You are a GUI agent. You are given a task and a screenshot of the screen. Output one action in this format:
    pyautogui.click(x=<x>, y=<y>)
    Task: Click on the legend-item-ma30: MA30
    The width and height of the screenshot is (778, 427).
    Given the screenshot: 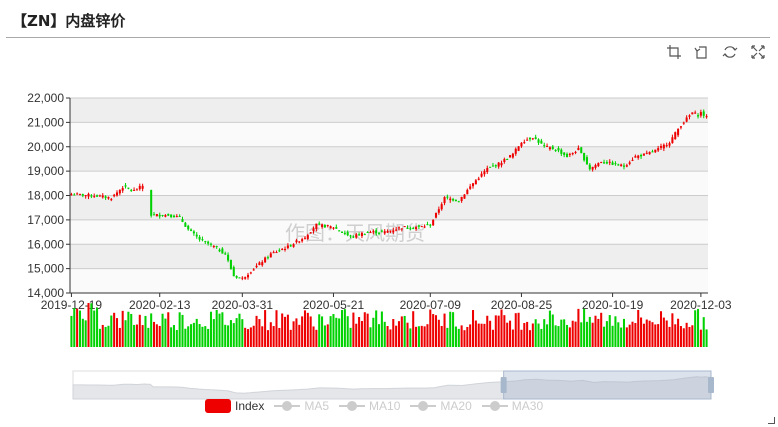 What is the action you would take?
    pyautogui.click(x=512, y=406)
    